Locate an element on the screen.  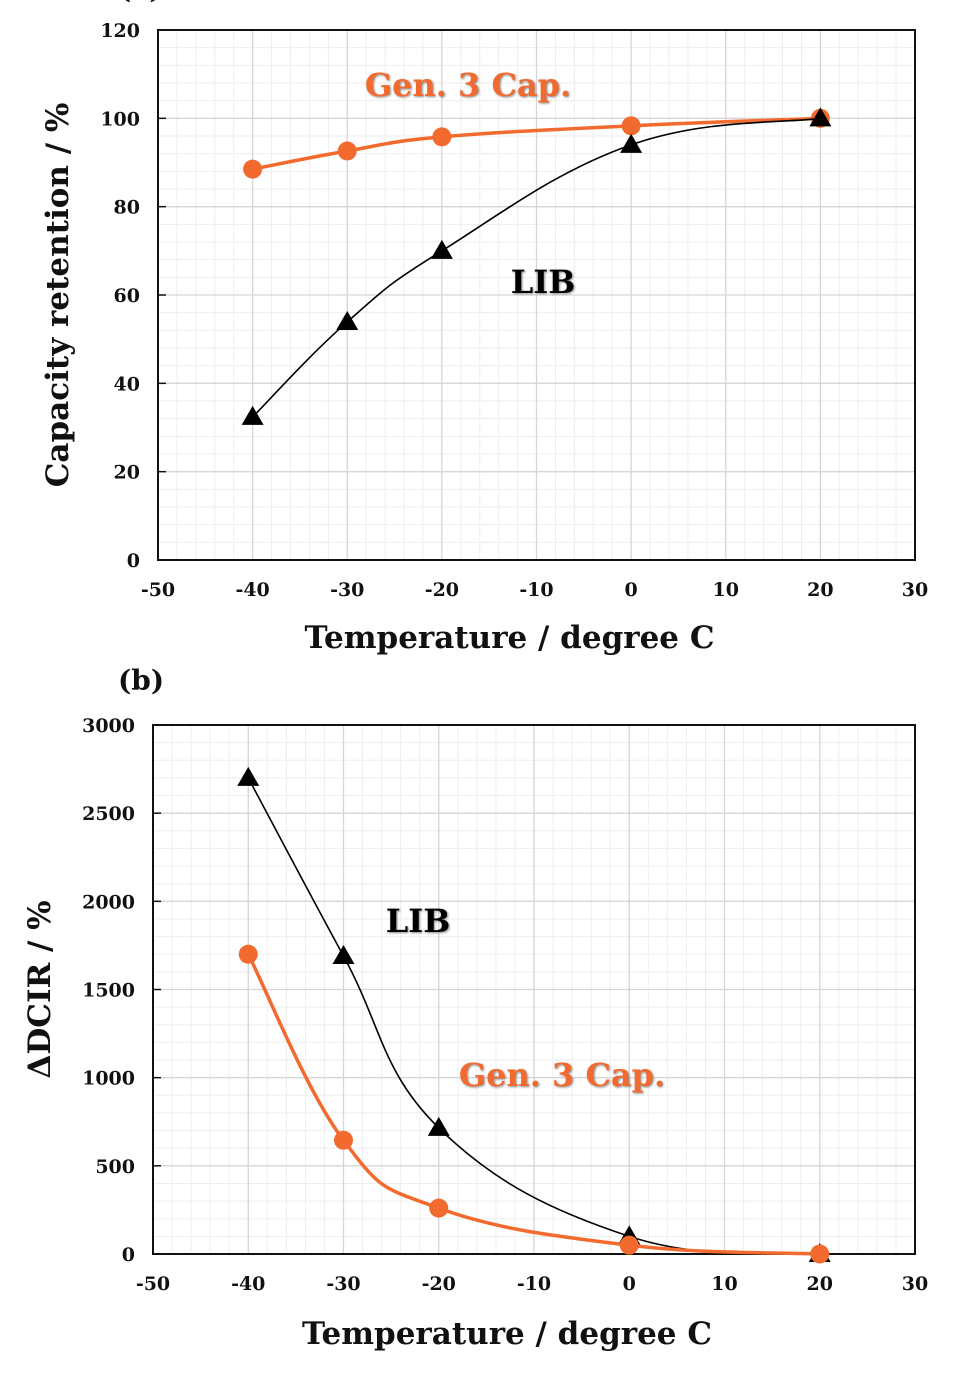
y-tick-label: 3000 is located at coordinates (108, 726).